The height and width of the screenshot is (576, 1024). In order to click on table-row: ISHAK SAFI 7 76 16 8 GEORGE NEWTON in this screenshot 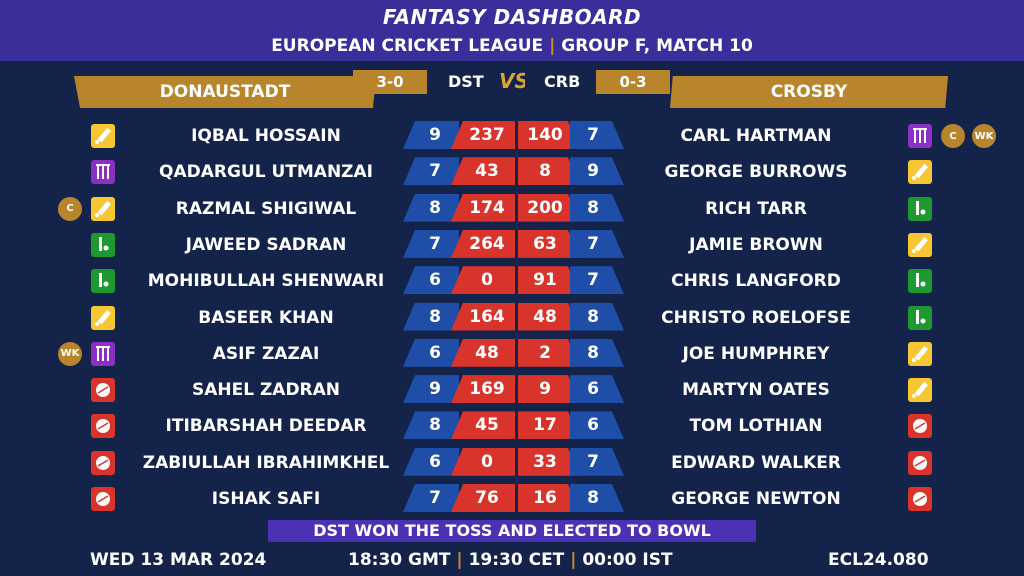, I will do `click(512, 499)`.